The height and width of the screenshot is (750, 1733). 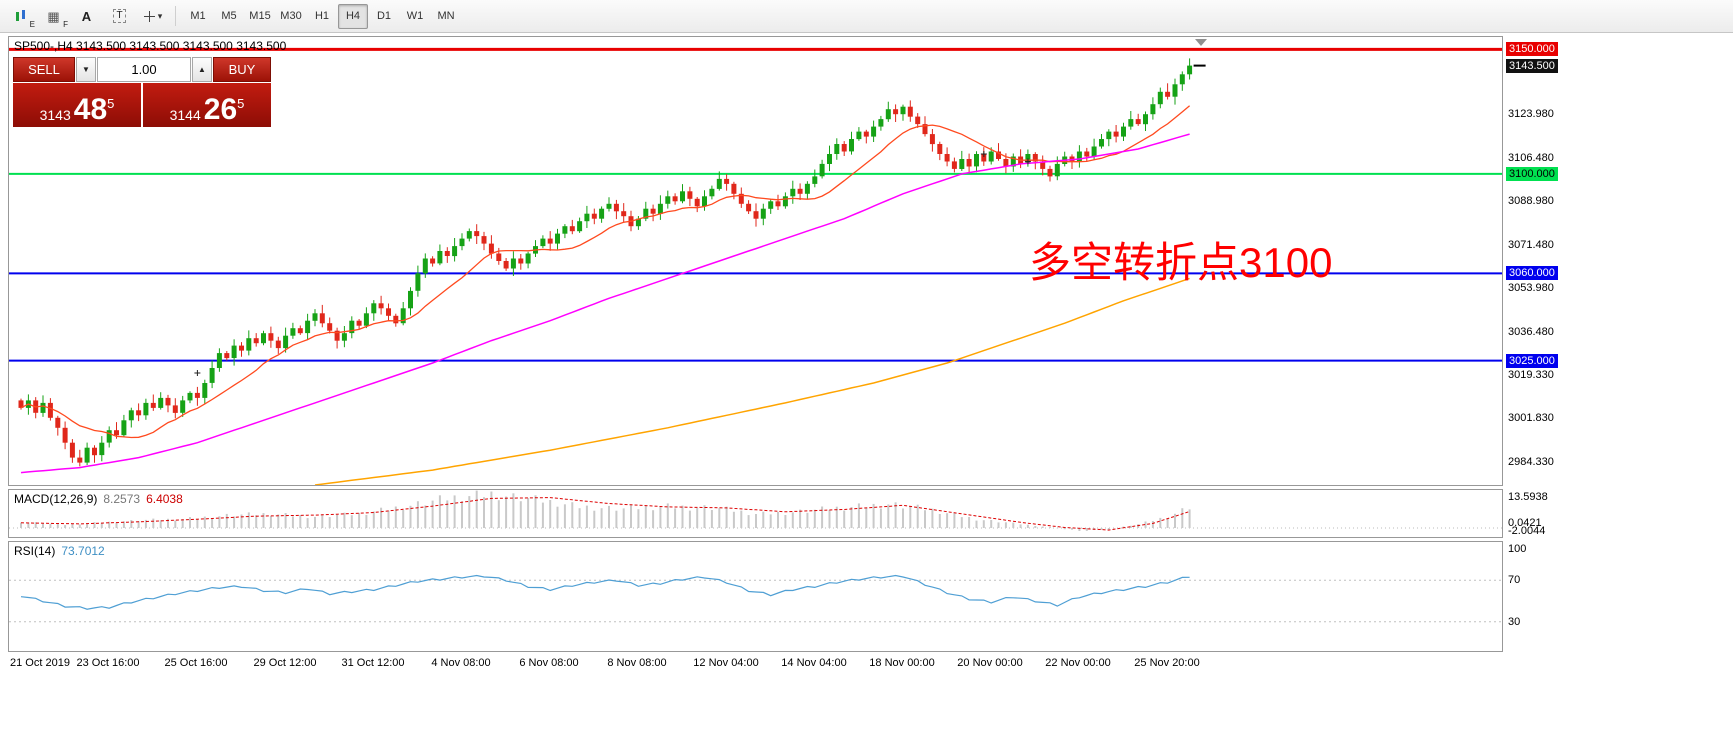 I want to click on buy-price-pips: 26, so click(x=220, y=109).